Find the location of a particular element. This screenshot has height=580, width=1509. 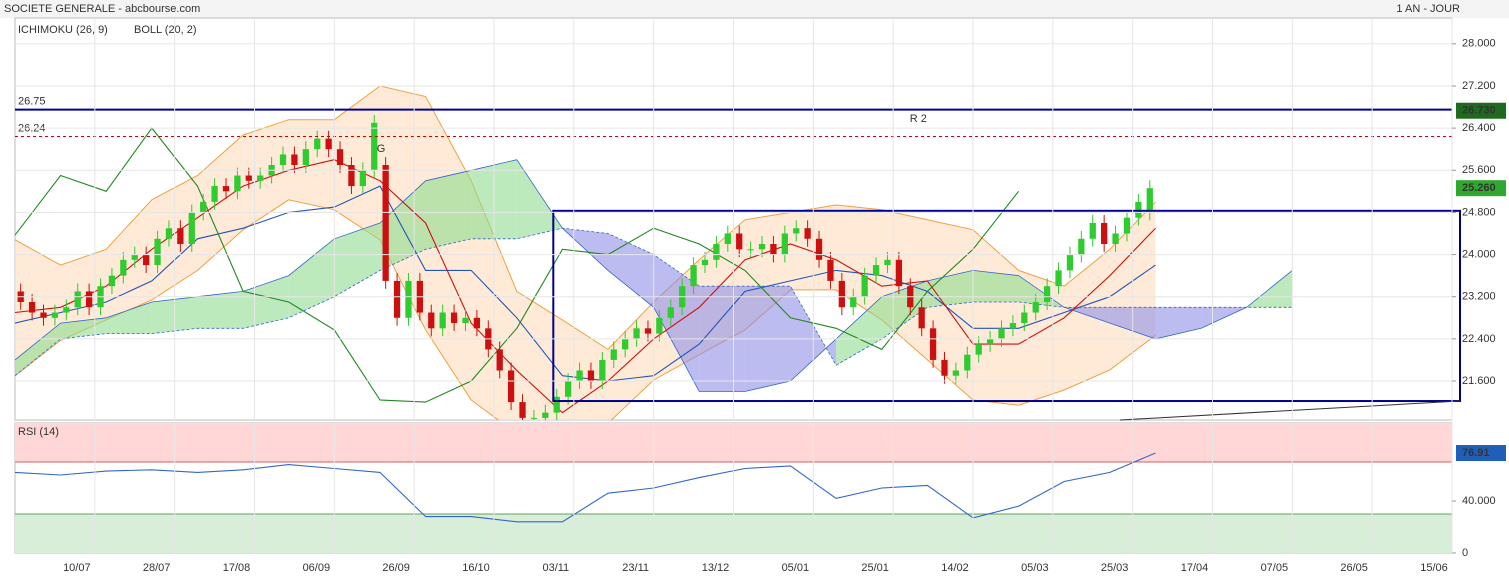

x-tick-label: 05/03 is located at coordinates (1035, 568).